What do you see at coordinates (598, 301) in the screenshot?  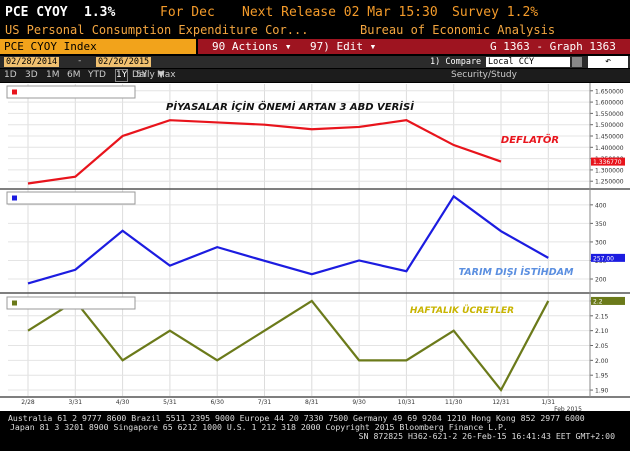 I see `last-value-label: 2.2` at bounding box center [598, 301].